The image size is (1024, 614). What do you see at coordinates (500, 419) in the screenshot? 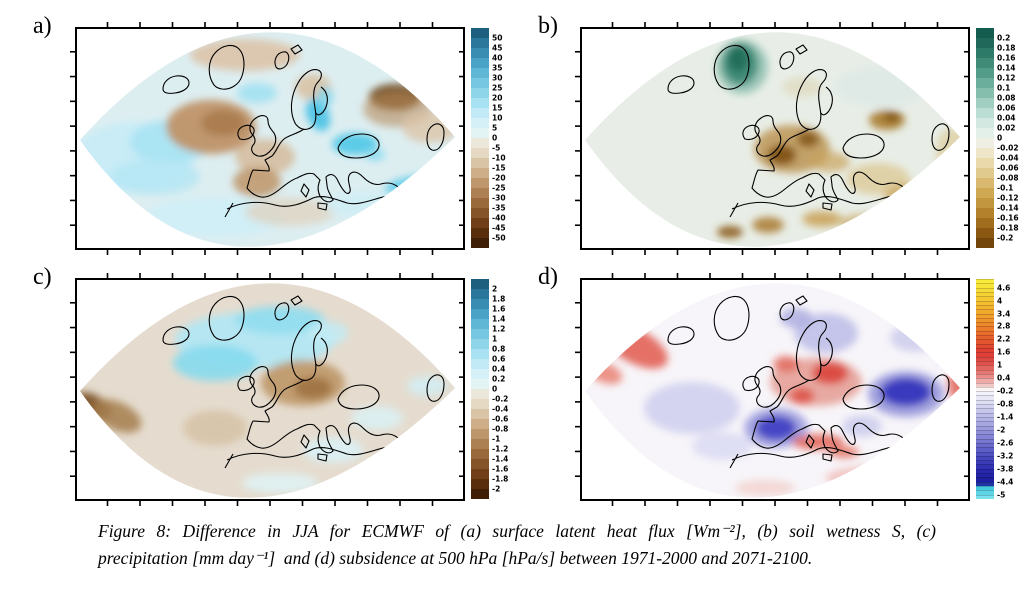
I see `colorbar-tick-label: -0.6` at bounding box center [500, 419].